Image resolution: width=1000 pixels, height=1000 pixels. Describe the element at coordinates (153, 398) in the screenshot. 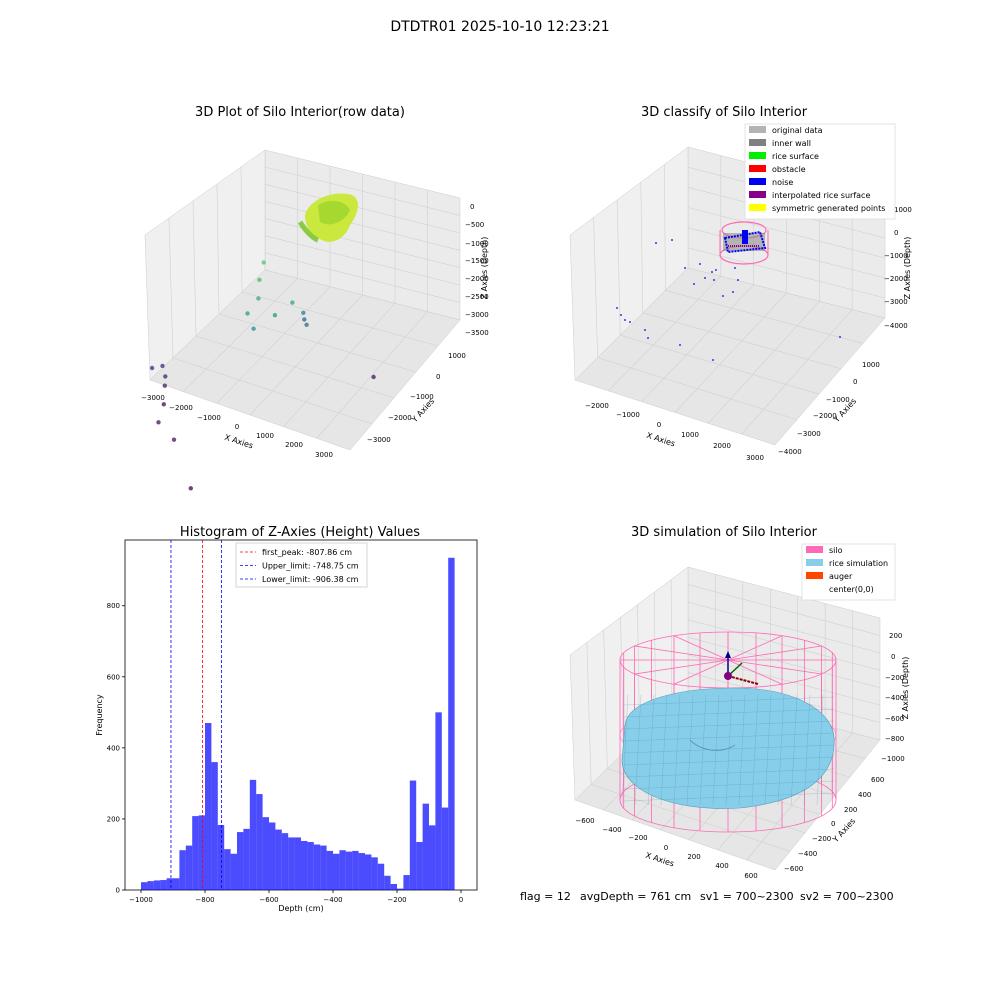

I see `panel1-x-tick: −3000` at that location.